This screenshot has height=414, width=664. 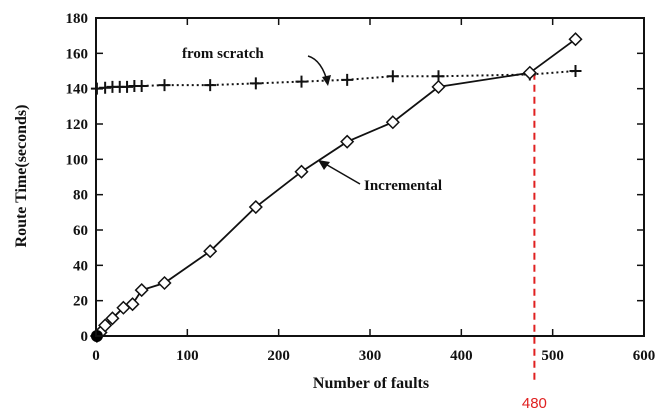 I want to click on y-tick-label: 20, so click(x=80, y=302).